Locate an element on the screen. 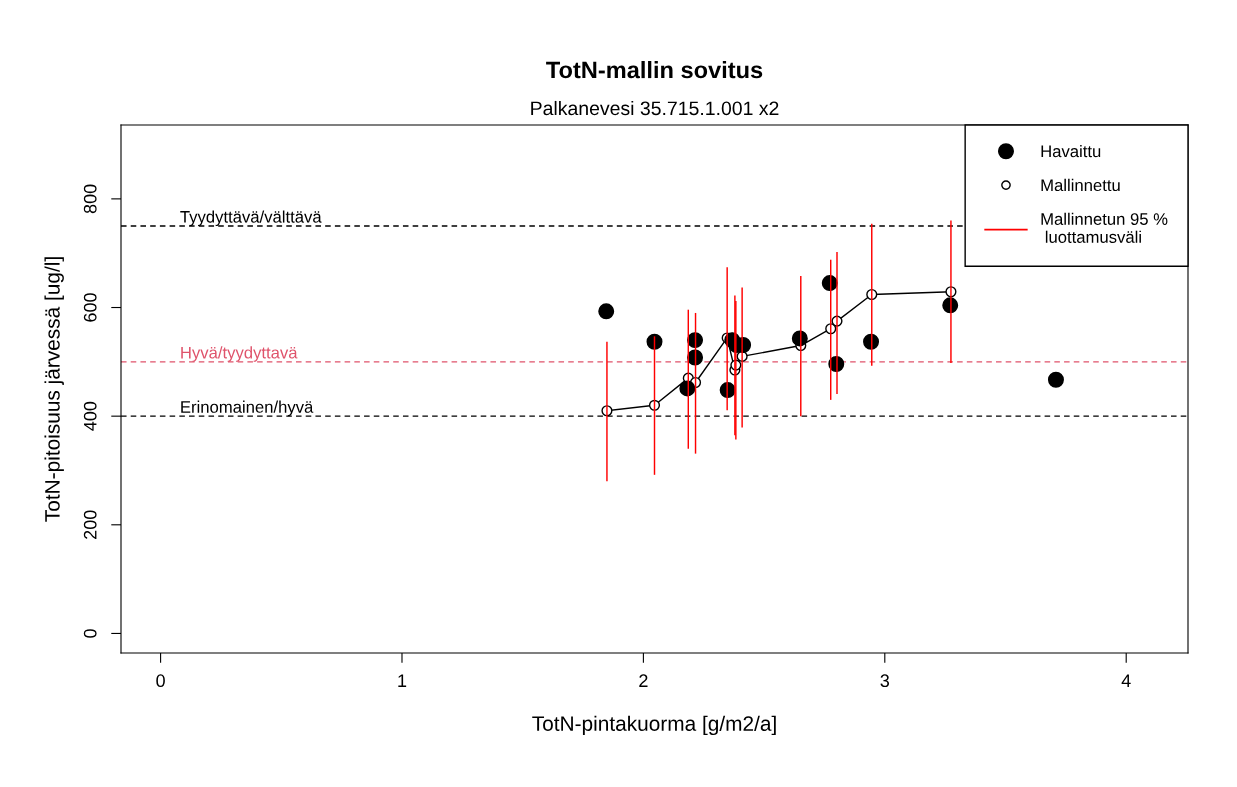 The image size is (1237, 787). x-tick-label: 3 is located at coordinates (885, 681).